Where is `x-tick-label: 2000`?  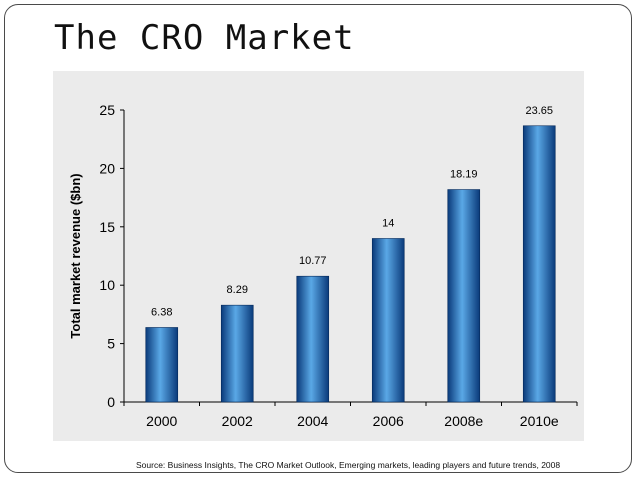
x-tick-label: 2000 is located at coordinates (161, 421).